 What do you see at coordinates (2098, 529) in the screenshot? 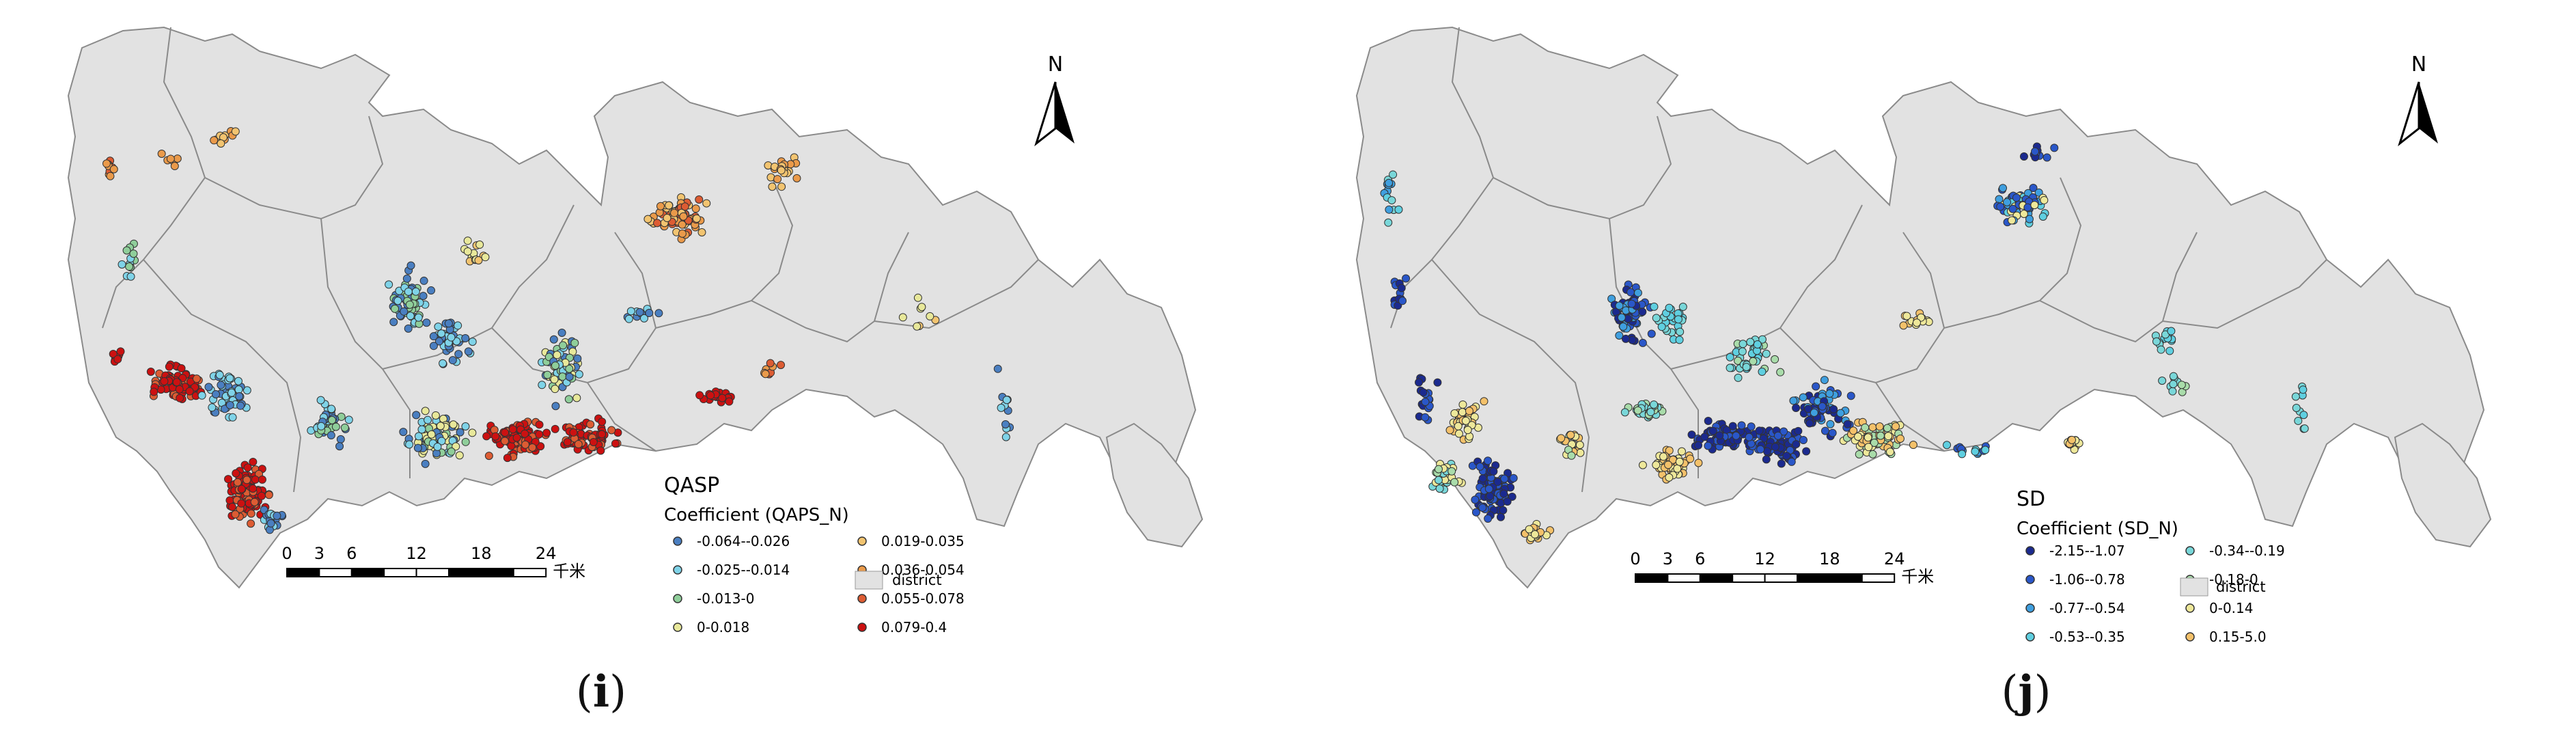
I see `legend-subtitle: Coefficient (SD_N)` at bounding box center [2098, 529].